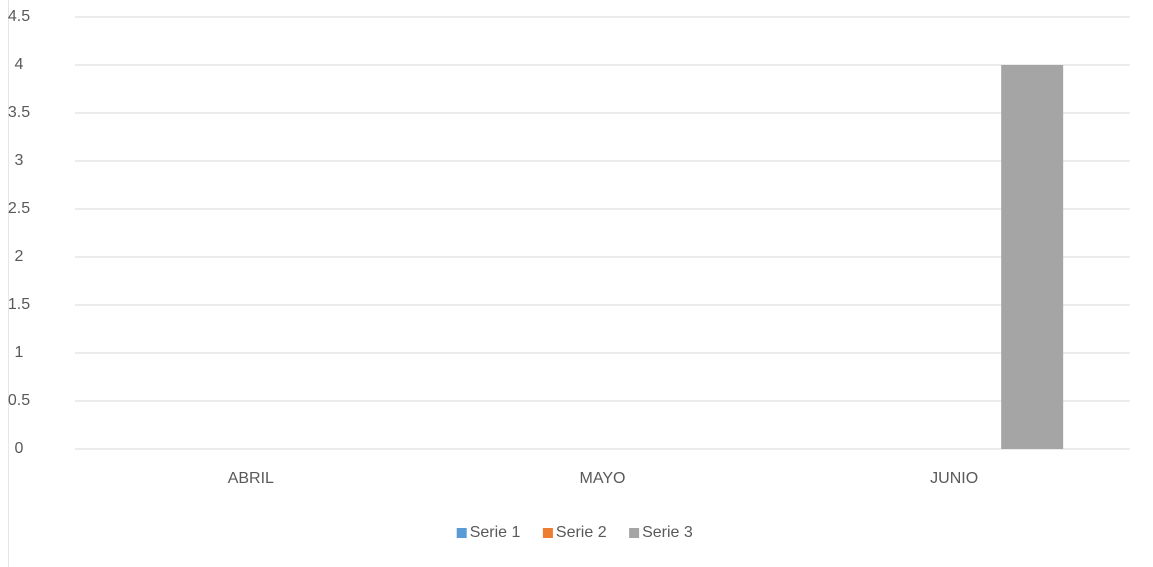 The height and width of the screenshot is (567, 1153). Describe the element at coordinates (19, 352) in the screenshot. I see `y-tick-label: 1` at that location.